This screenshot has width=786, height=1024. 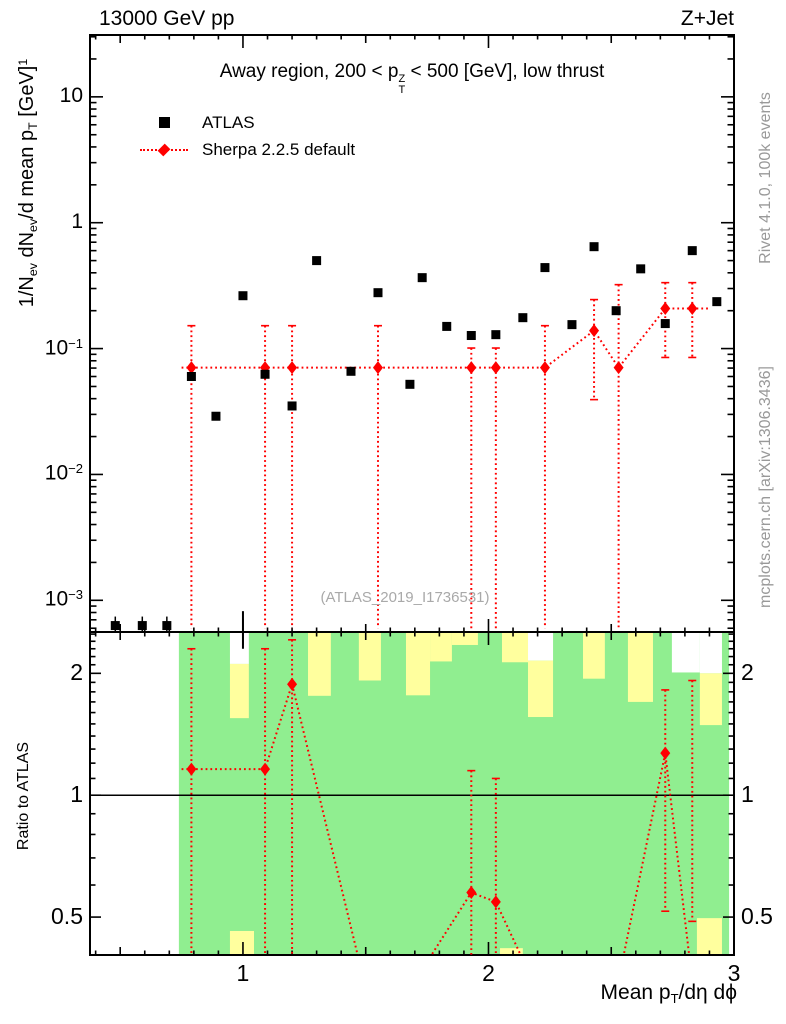 I want to click on legend: ATLAS Sherpa 2.2.5 default, so click(x=247, y=136).